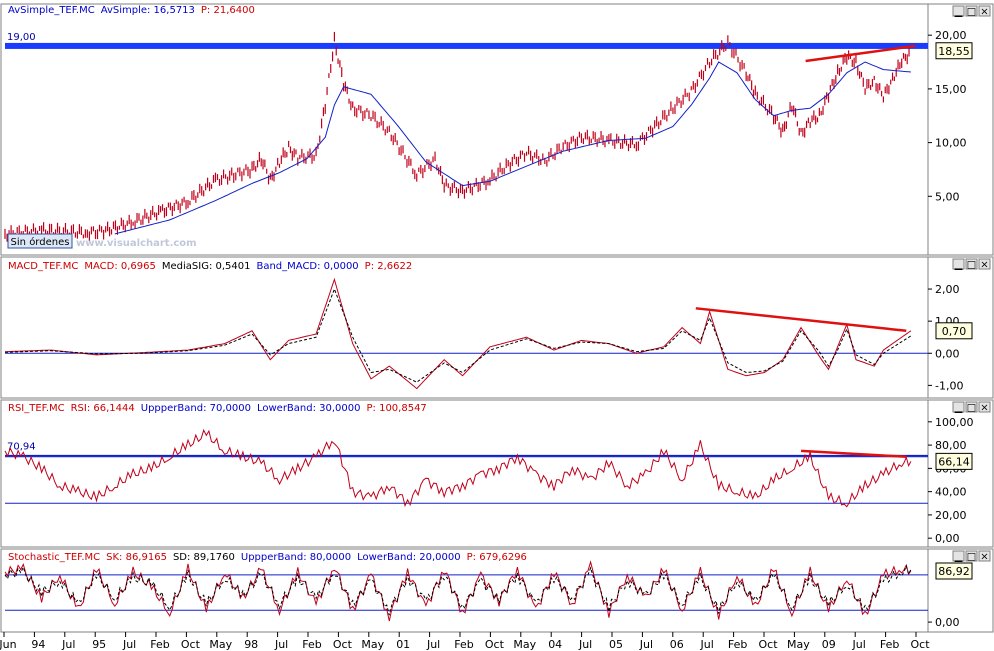 Image resolution: width=994 pixels, height=651 pixels. I want to click on legend-item: RSI_TEF.MC, so click(36, 408).